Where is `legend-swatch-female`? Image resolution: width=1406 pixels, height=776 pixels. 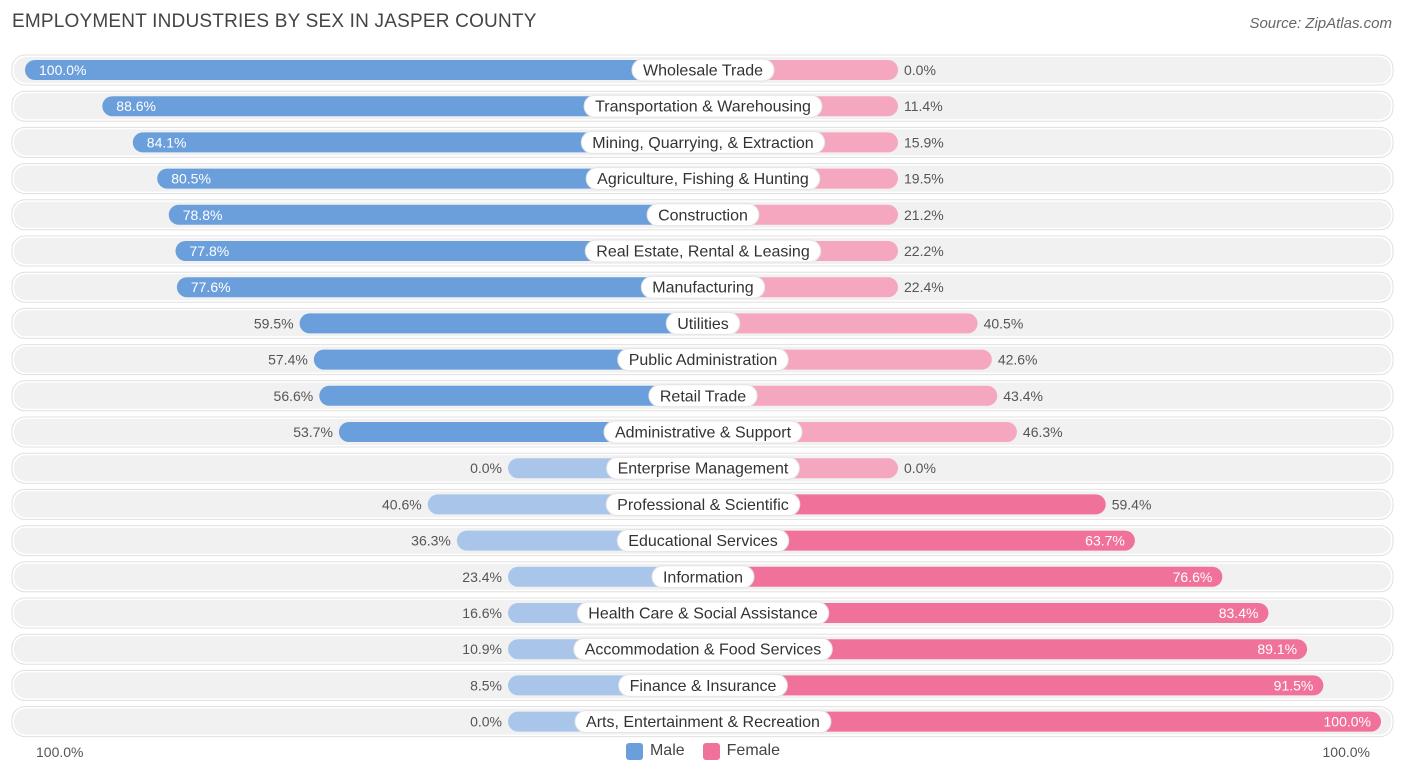 legend-swatch-female is located at coordinates (711, 751).